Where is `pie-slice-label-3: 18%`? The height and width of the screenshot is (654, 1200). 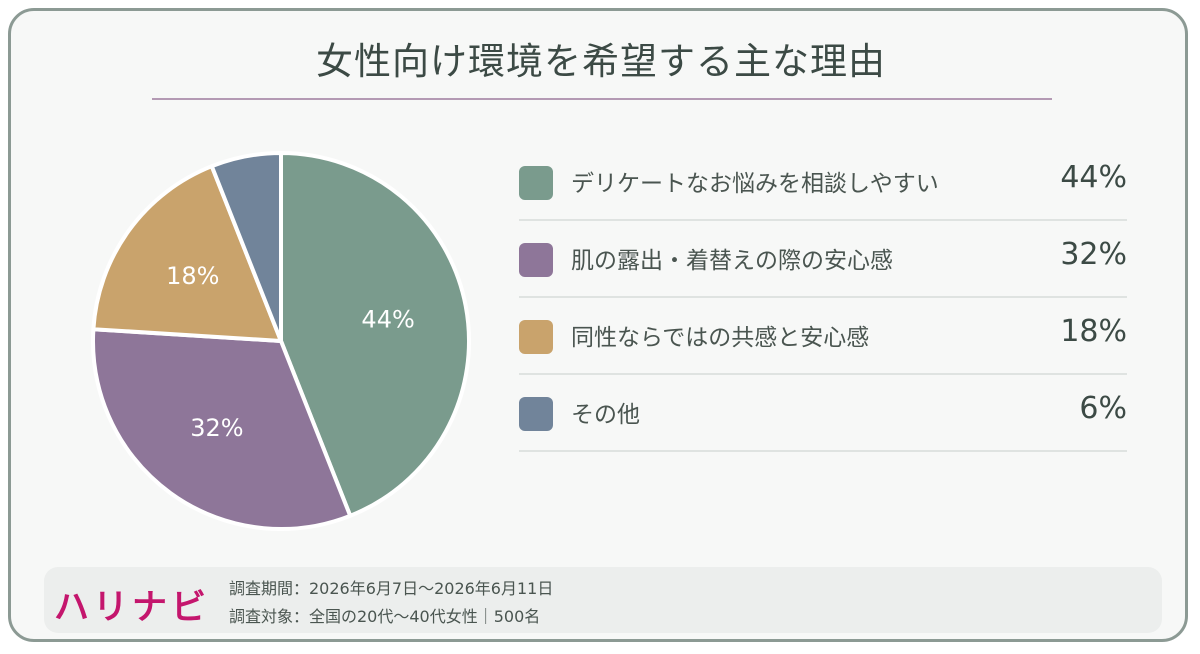
pie-slice-label-3: 18% is located at coordinates (192, 276).